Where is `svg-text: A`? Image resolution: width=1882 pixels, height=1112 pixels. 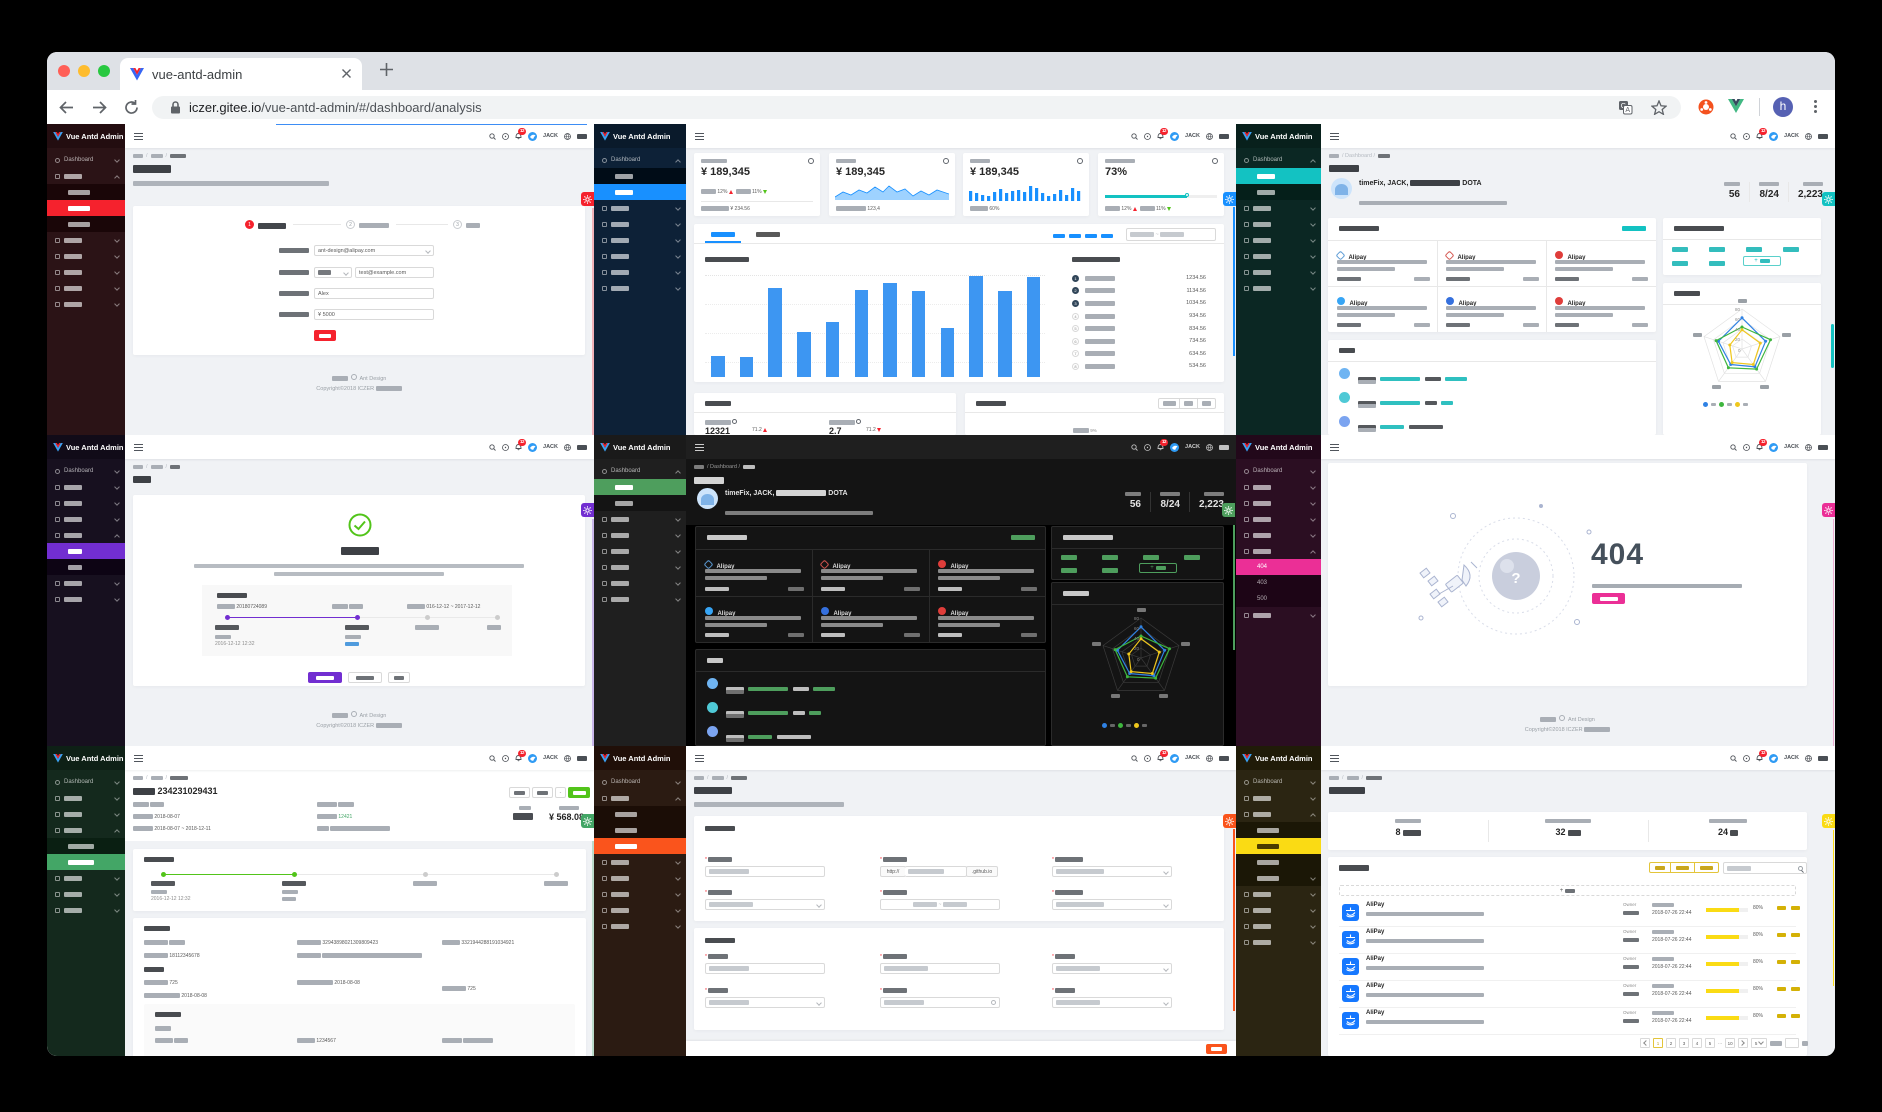
svg-text: A is located at coordinates (1627, 110).